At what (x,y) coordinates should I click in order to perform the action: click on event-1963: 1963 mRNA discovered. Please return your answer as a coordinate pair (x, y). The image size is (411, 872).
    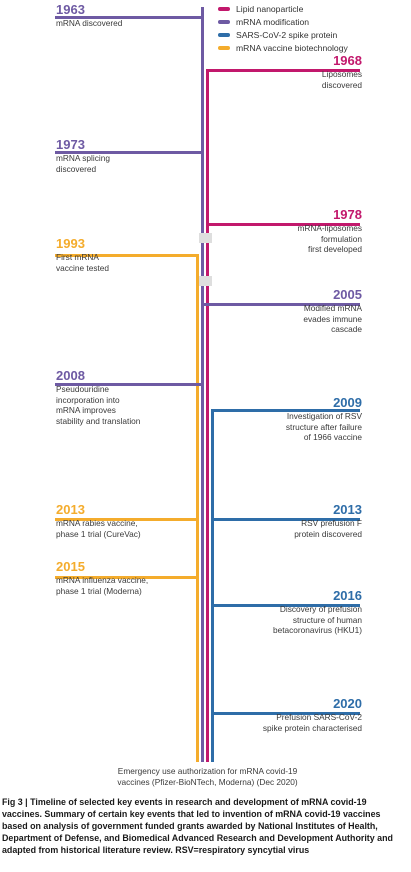
    Looking at the image, I should click on (89, 15).